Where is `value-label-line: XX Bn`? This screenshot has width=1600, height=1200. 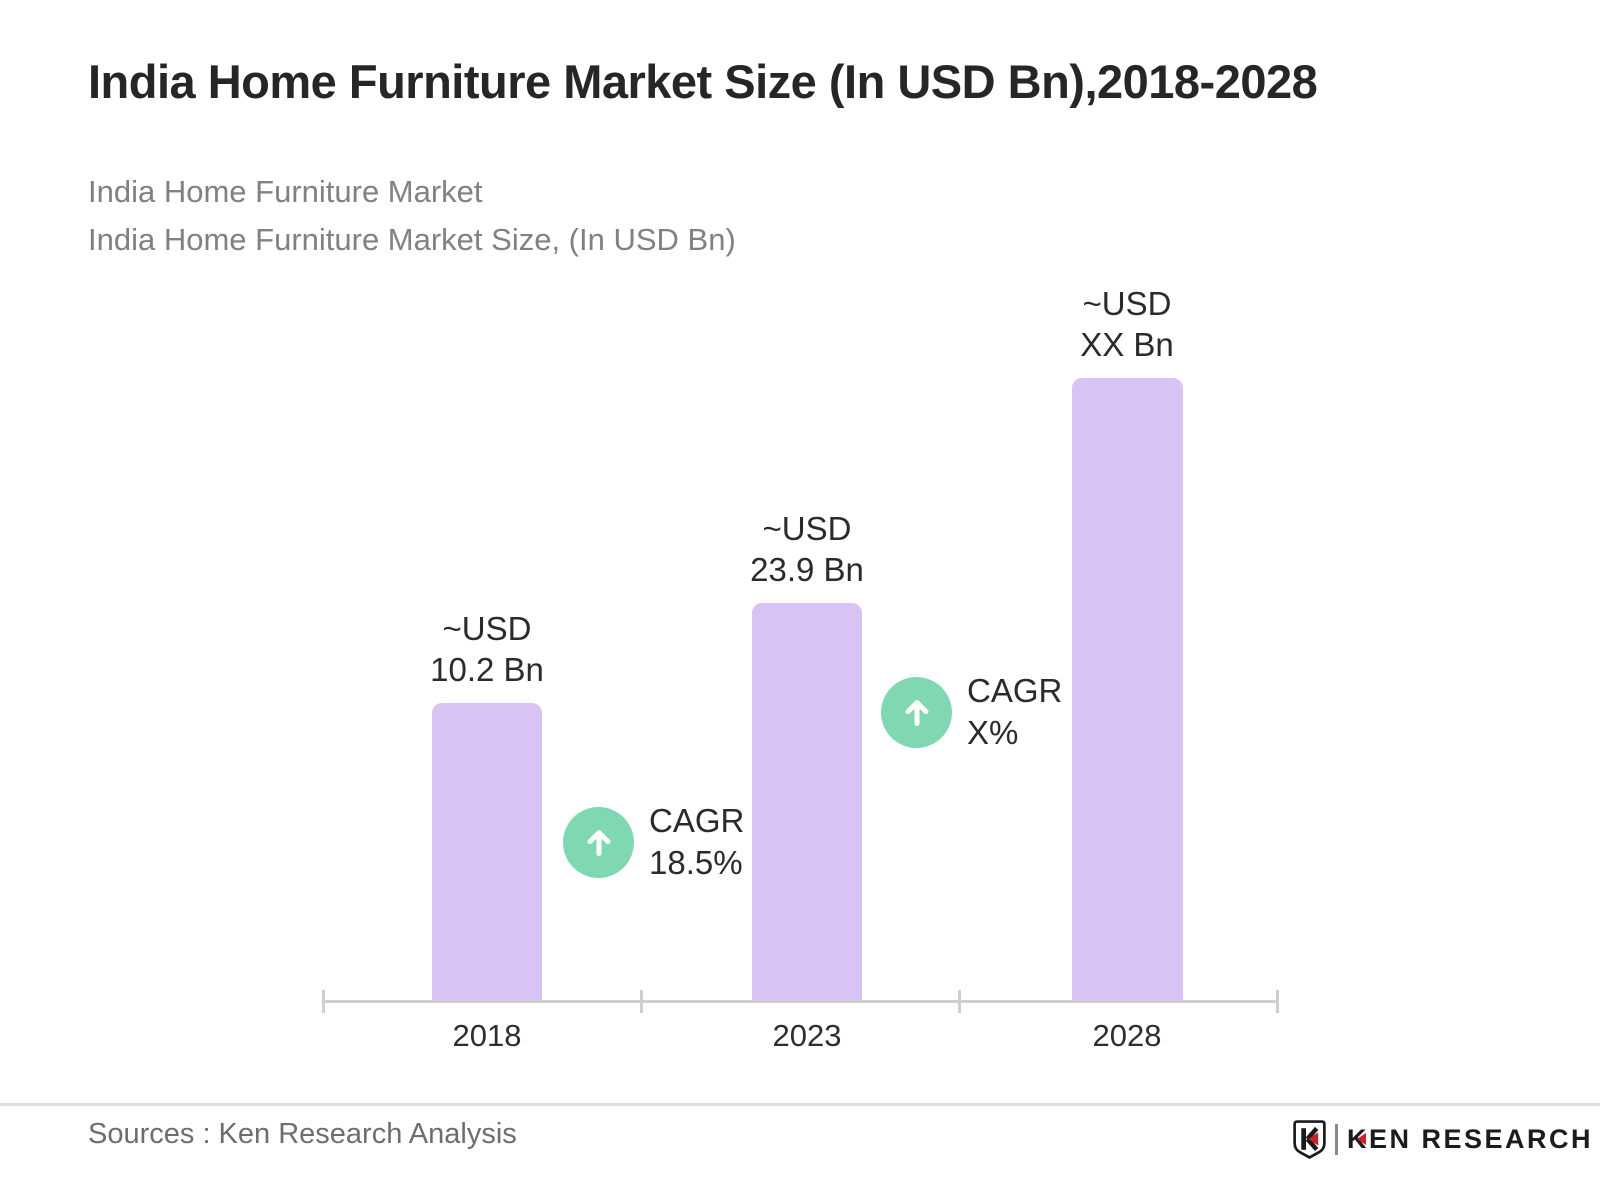 value-label-line: XX Bn is located at coordinates (1127, 344).